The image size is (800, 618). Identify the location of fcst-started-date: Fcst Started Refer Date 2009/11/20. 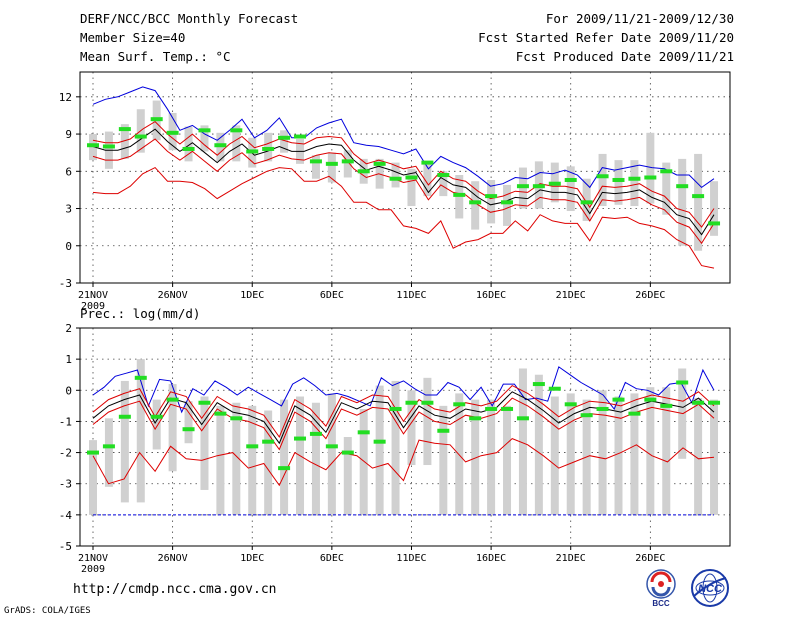
(606, 37).